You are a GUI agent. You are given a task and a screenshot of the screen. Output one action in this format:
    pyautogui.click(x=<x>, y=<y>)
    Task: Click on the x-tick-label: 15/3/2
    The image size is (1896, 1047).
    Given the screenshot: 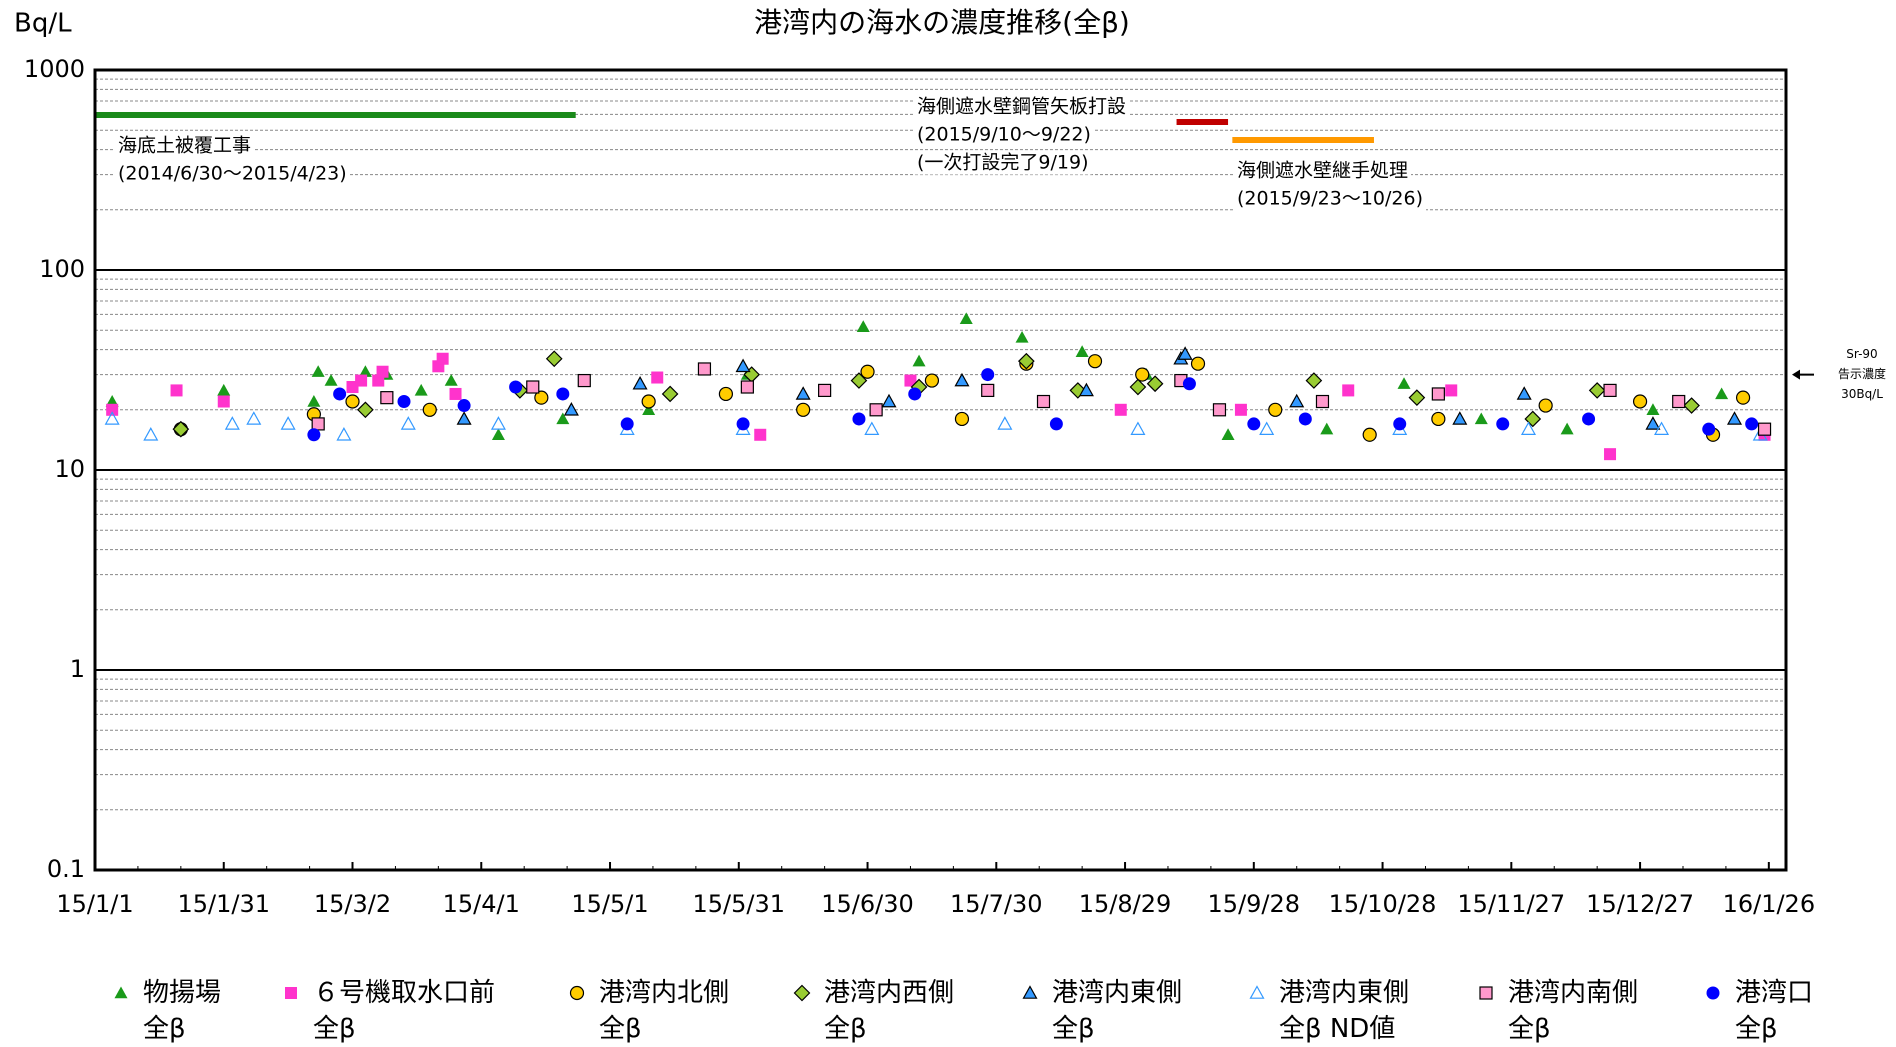 What is the action you would take?
    pyautogui.click(x=352, y=904)
    